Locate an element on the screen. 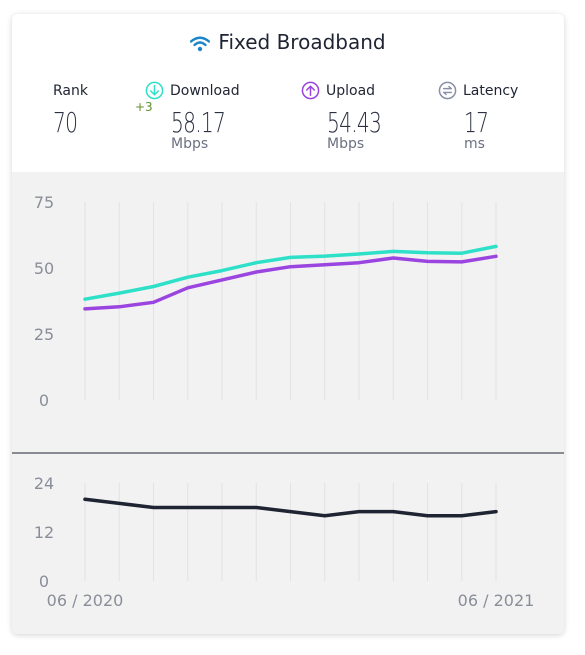 This screenshot has width=585, height=655. upload-label: Upload is located at coordinates (351, 91).